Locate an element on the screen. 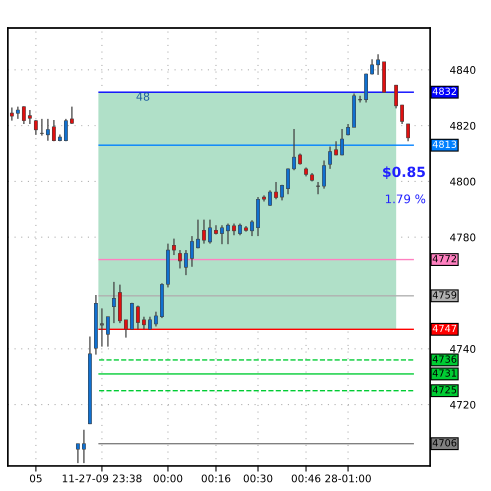 This screenshot has width=491, height=491. band-label: 48 is located at coordinates (143, 96).